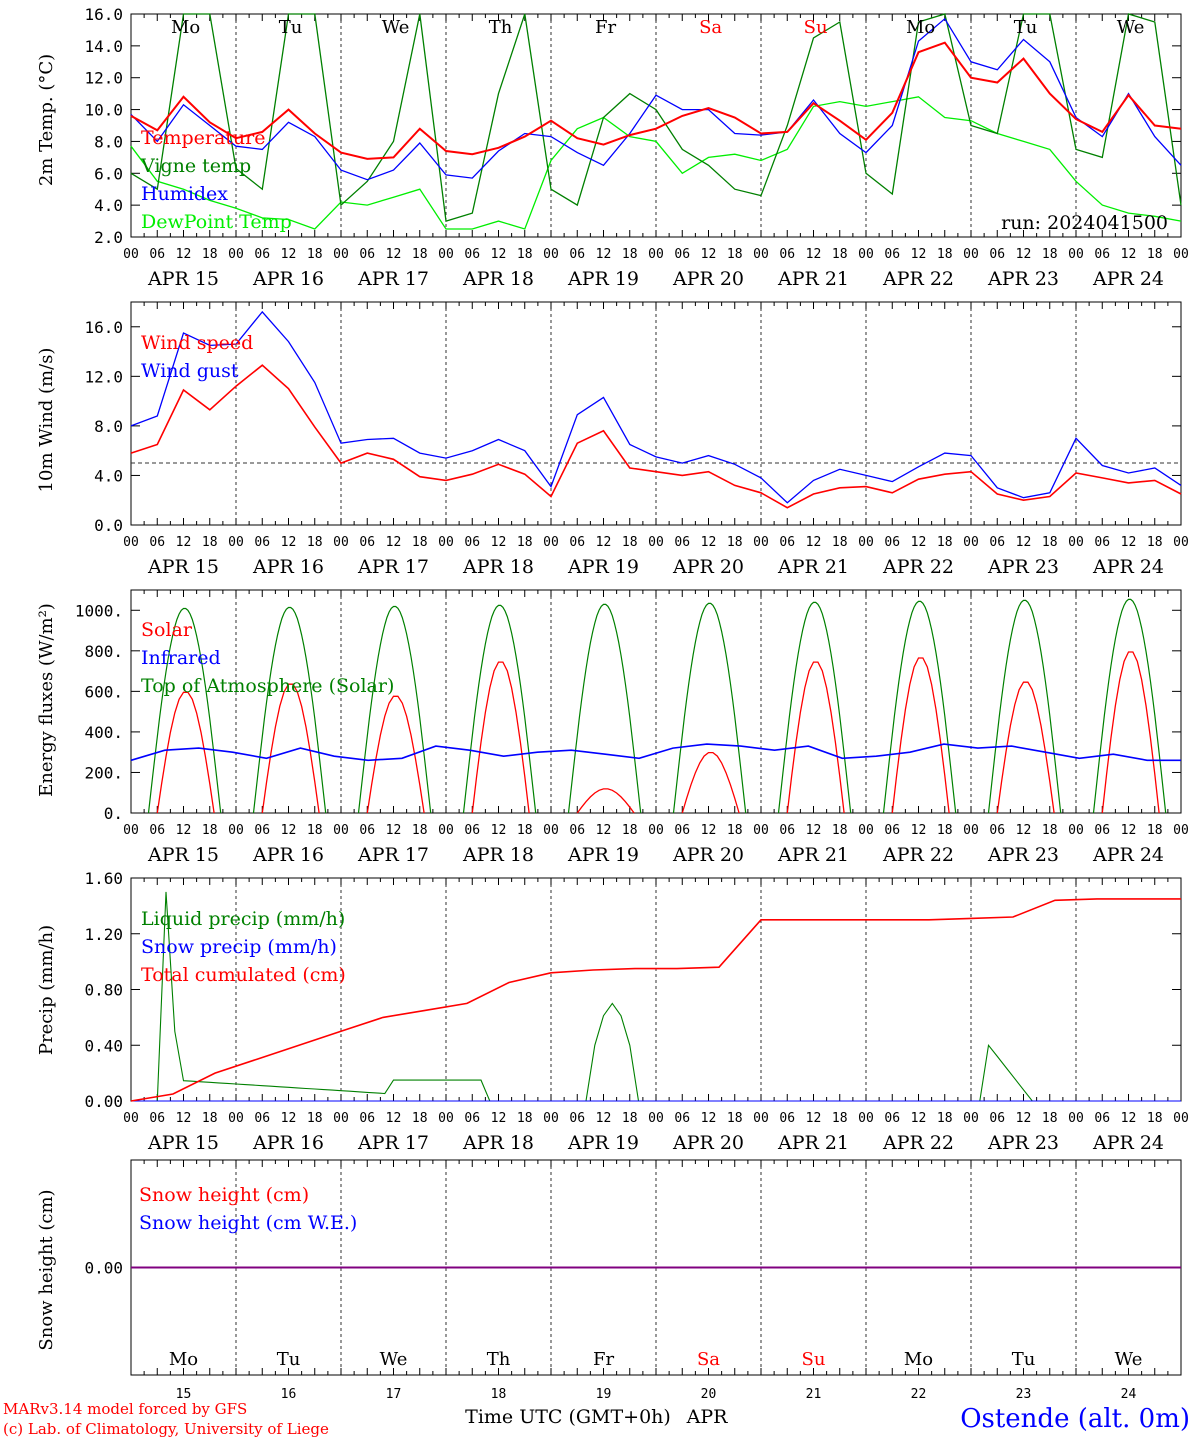 This screenshot has height=1440, width=1194. I want to click on day-number-label: 16, so click(289, 1394).